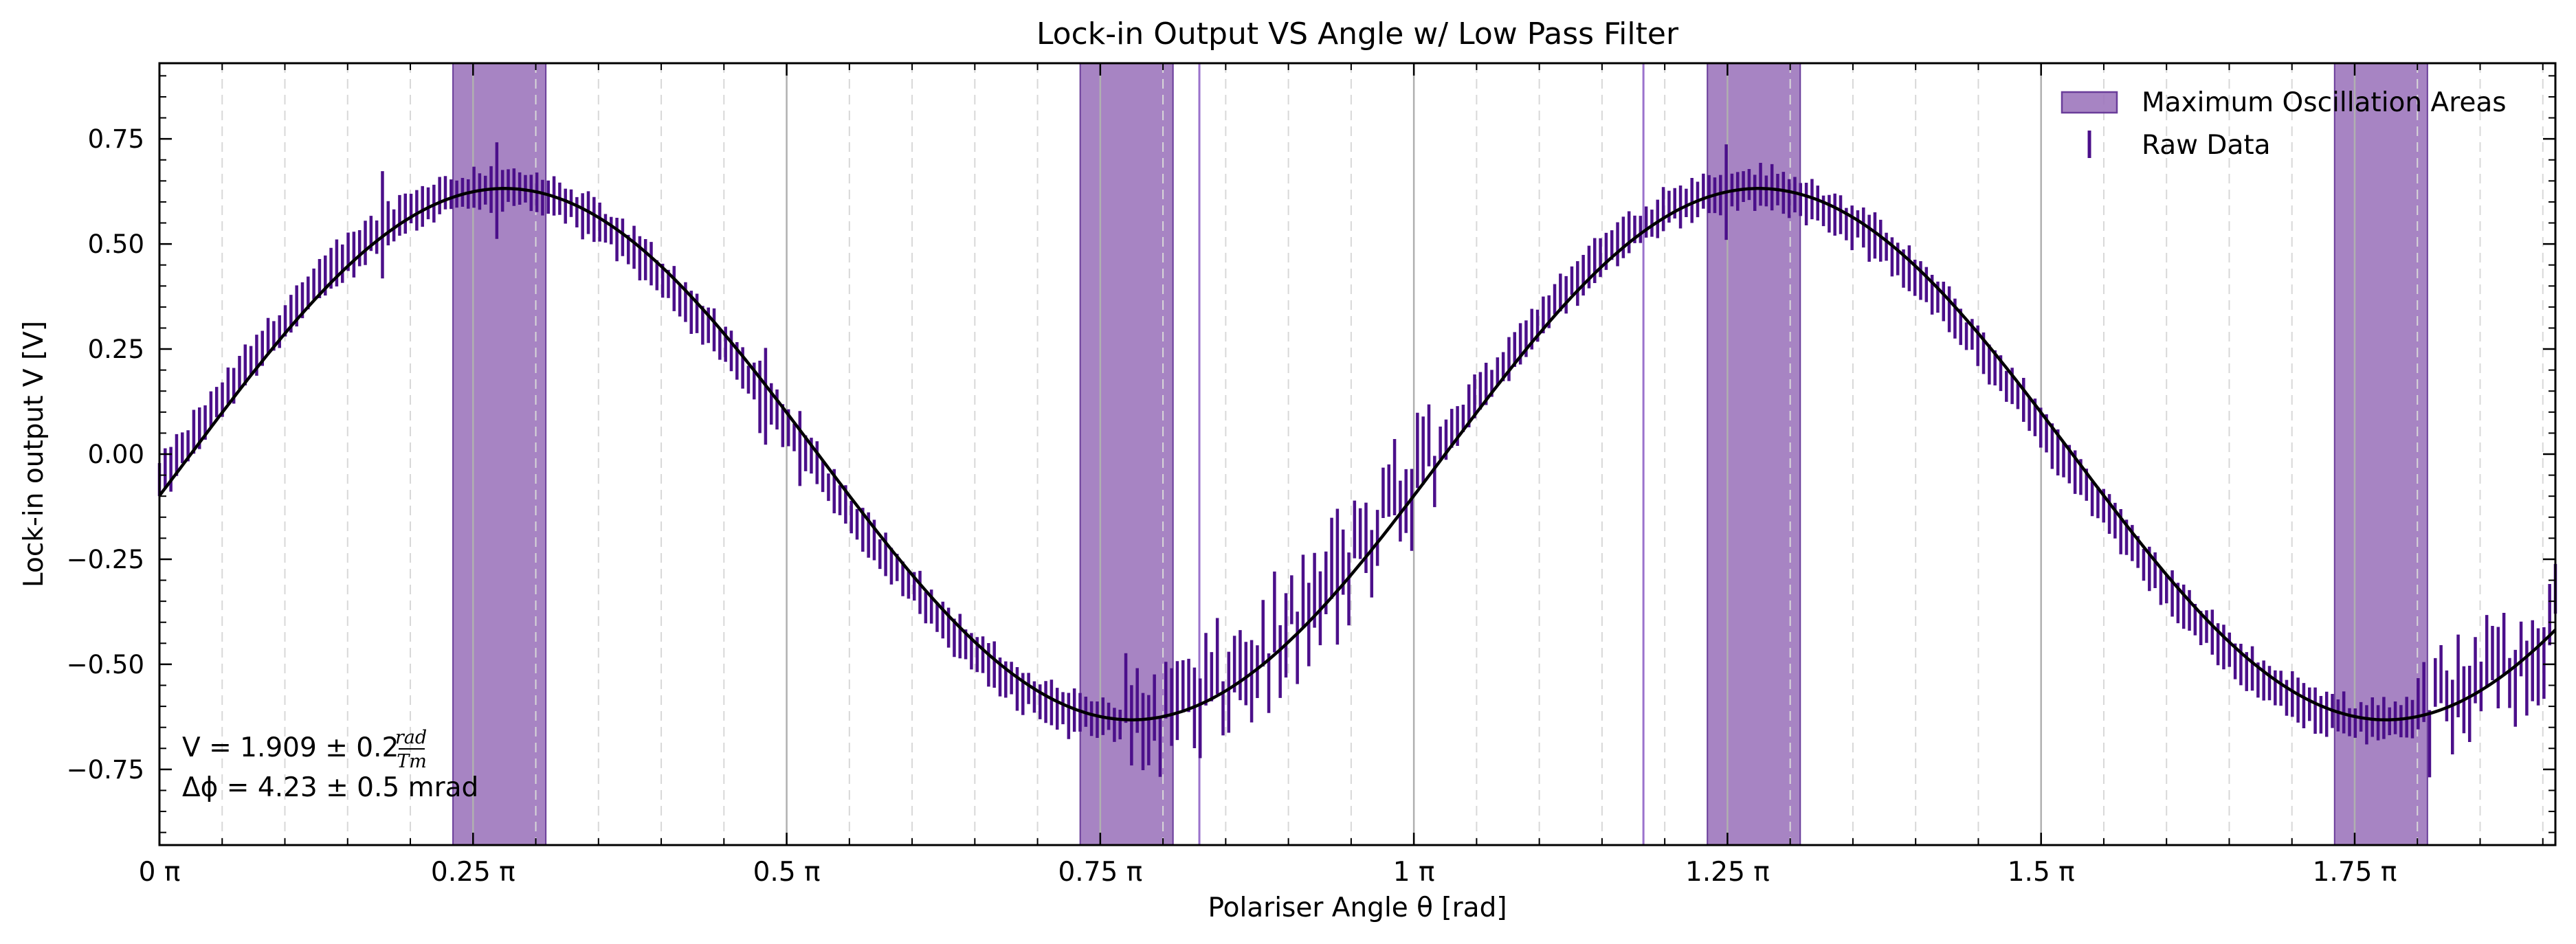 The height and width of the screenshot is (944, 2576). What do you see at coordinates (105, 559) in the screenshot?
I see `y-tick-label: −0.25` at bounding box center [105, 559].